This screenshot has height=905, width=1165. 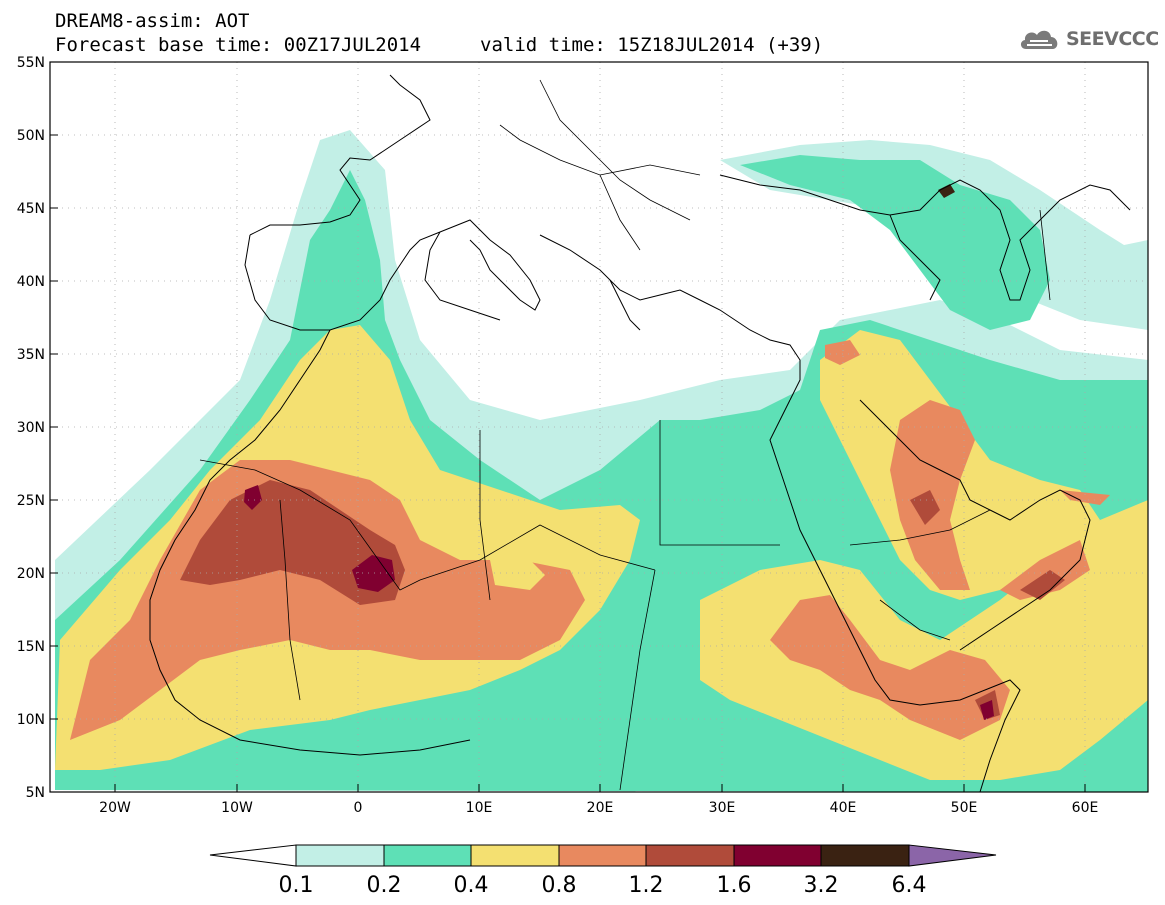 I want to click on colorbar-label-0-1: 0.1, so click(x=296, y=885).